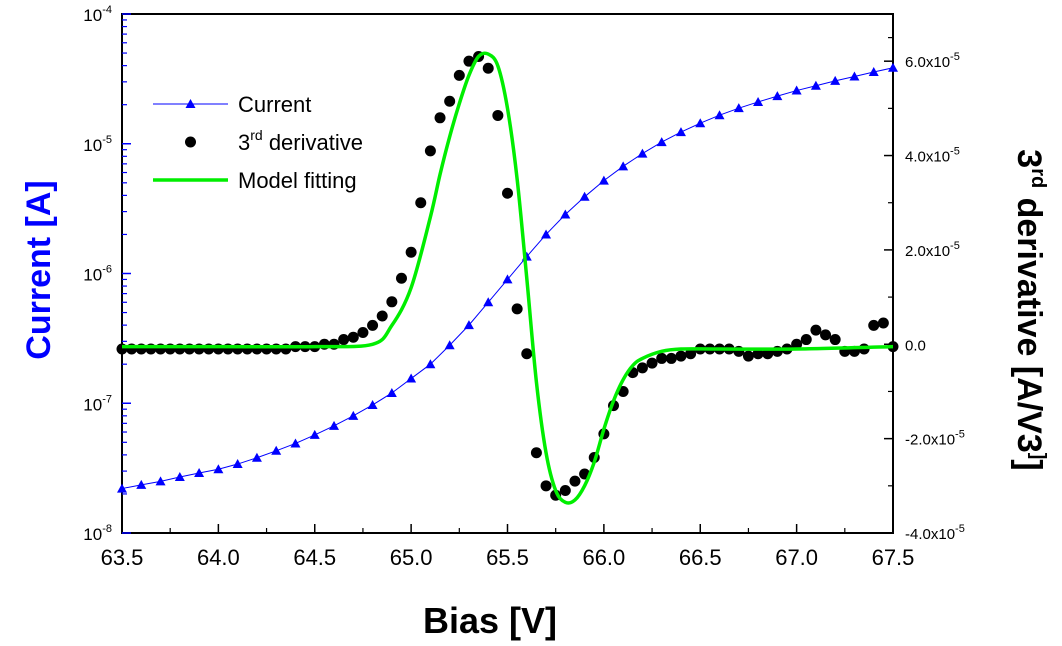 This screenshot has height=646, width=1062. What do you see at coordinates (932, 156) in the screenshot?
I see `y-right-tick-label: 4.0x10⁻⁵` at bounding box center [932, 156].